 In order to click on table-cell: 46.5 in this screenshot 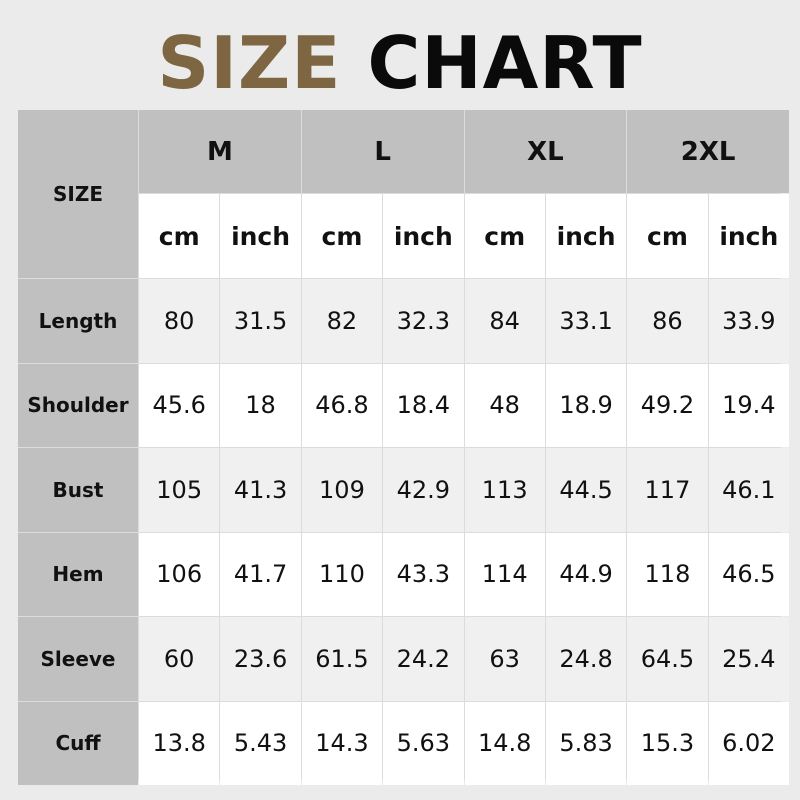, I will do `click(748, 574)`.